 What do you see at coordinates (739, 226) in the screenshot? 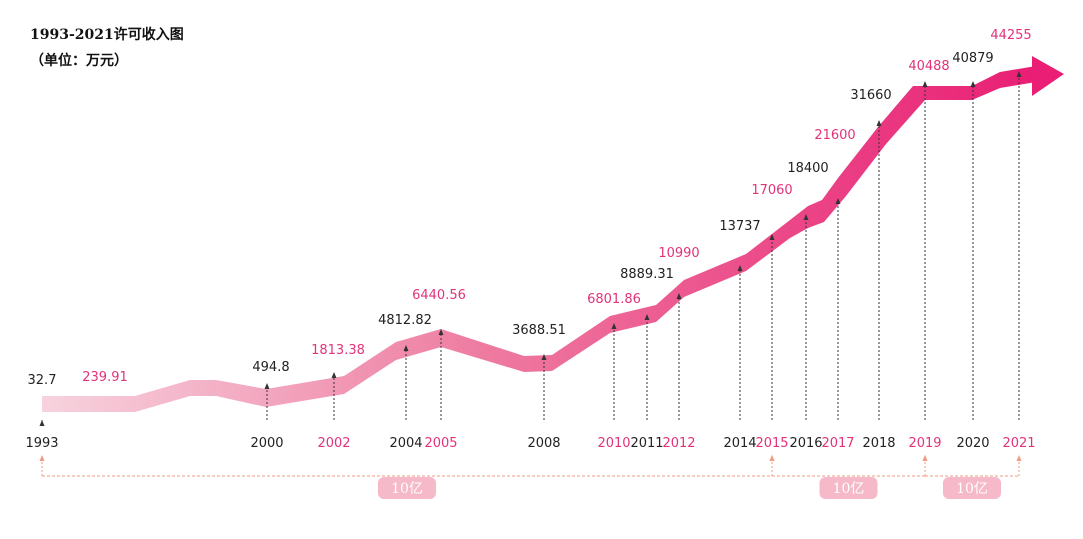
I see `value-label: 13737` at bounding box center [739, 226].